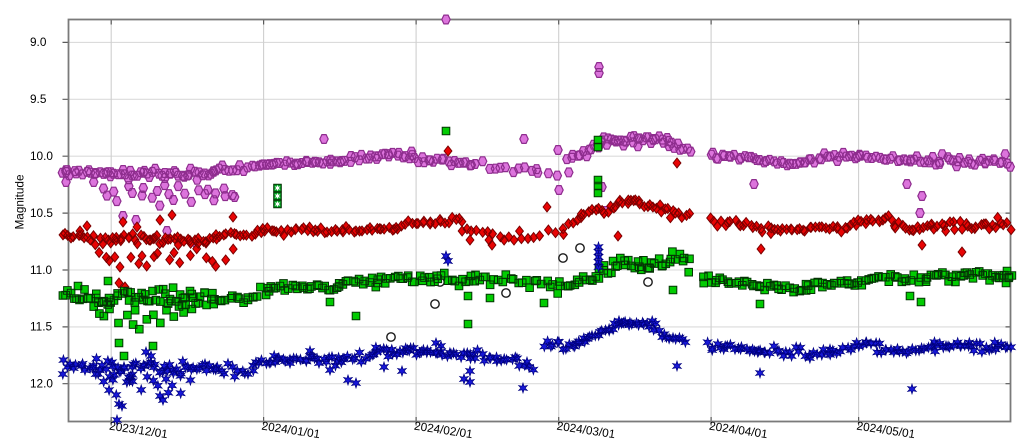 The image size is (1024, 444). Describe the element at coordinates (41, 384) in the screenshot. I see `svg-text: 12.0` at that location.